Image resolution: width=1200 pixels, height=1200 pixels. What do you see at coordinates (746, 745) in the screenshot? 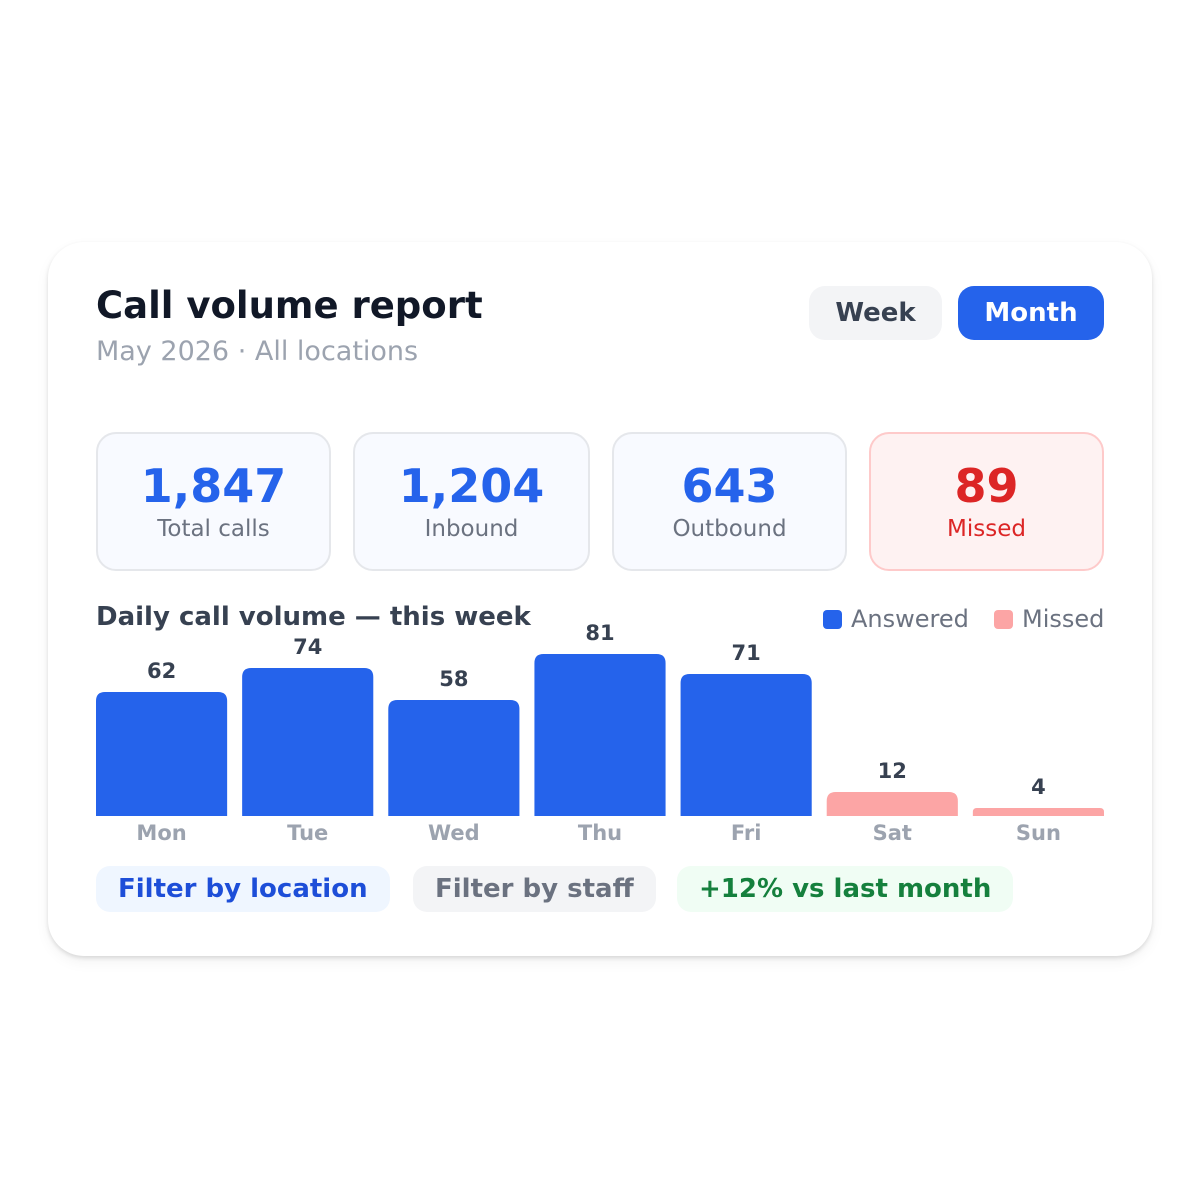
I see `bar-fri` at bounding box center [746, 745].